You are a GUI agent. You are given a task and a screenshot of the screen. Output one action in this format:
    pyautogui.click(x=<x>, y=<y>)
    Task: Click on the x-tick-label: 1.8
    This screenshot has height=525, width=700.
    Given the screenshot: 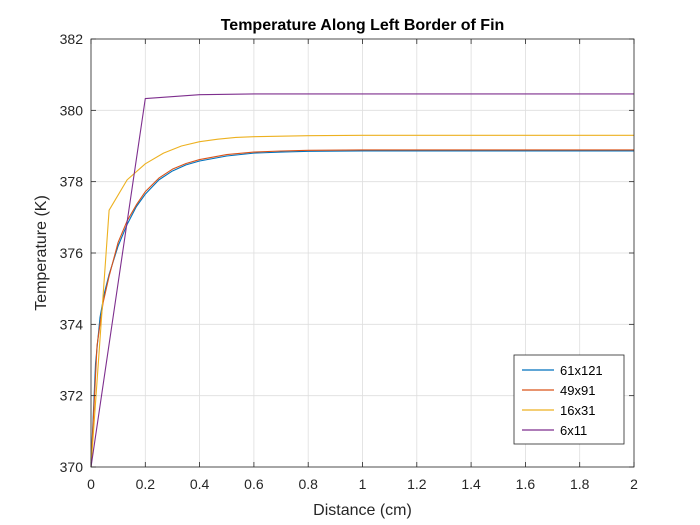 What is the action you would take?
    pyautogui.click(x=580, y=484)
    